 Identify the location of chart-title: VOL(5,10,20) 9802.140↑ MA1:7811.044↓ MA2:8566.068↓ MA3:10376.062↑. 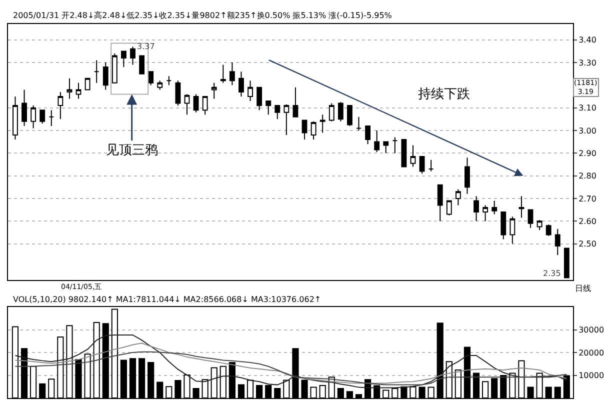
(167, 299).